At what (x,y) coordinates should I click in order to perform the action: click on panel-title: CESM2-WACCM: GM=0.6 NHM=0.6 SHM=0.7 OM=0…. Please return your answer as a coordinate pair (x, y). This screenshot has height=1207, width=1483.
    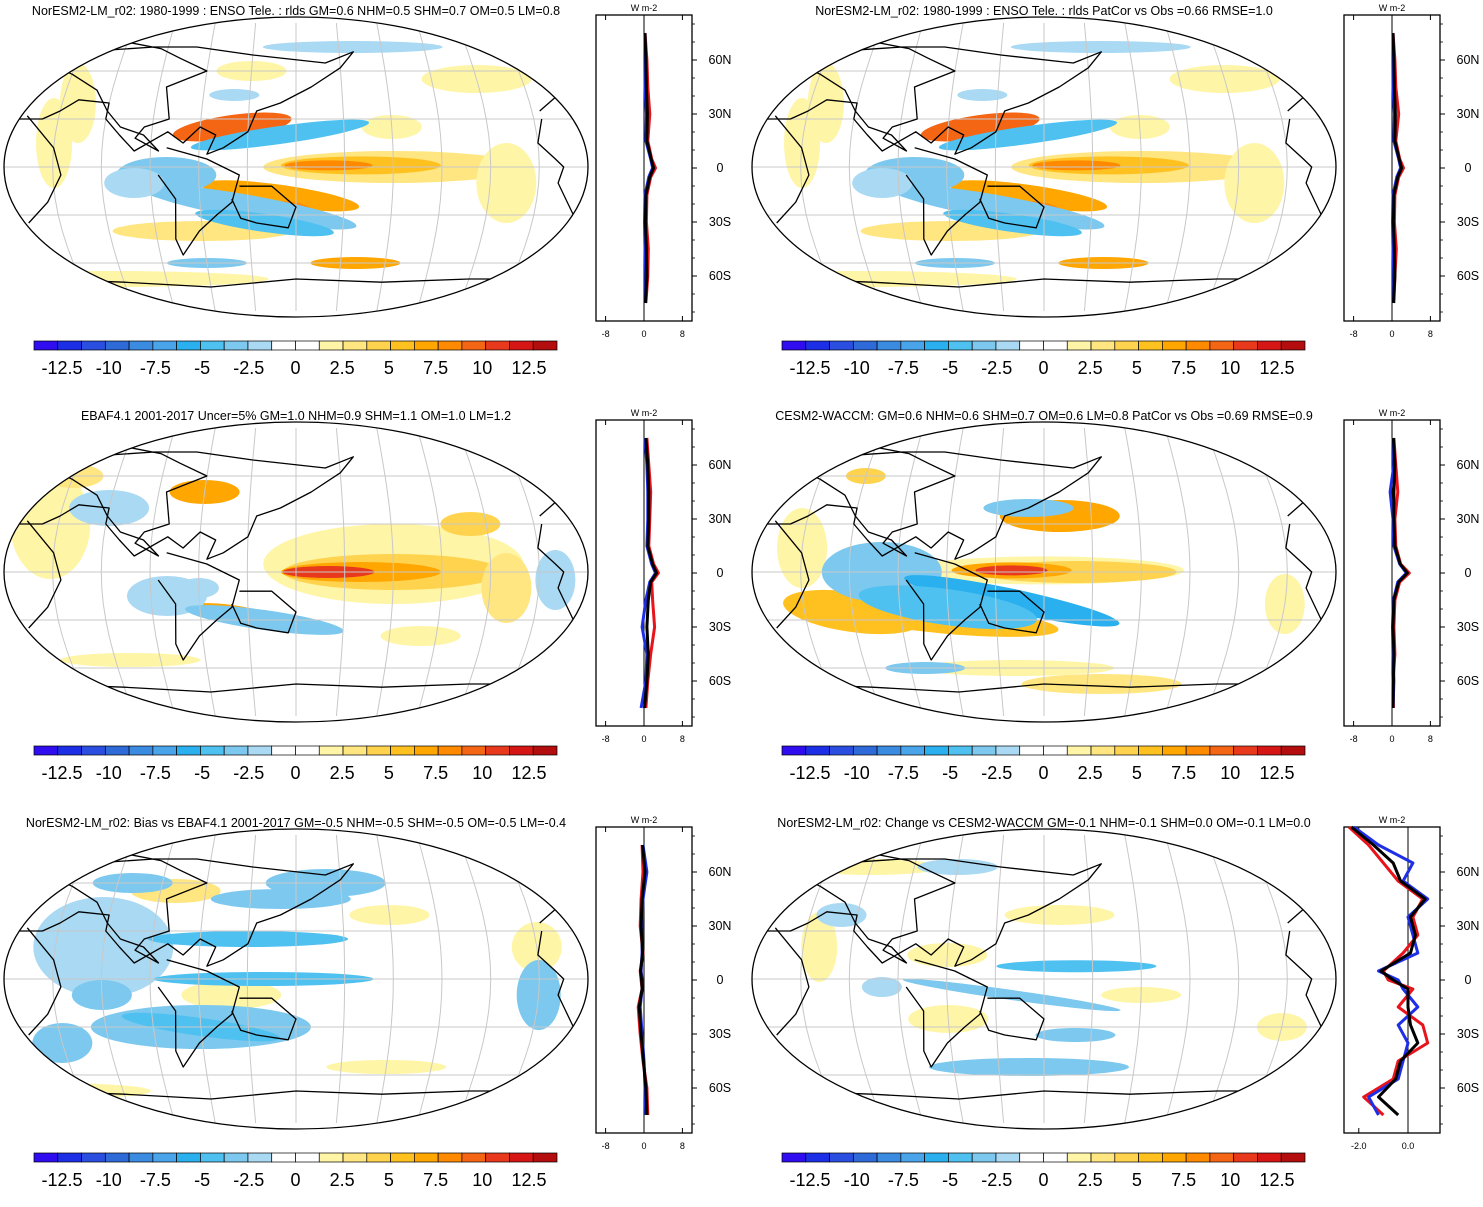
    Looking at the image, I should click on (1044, 416).